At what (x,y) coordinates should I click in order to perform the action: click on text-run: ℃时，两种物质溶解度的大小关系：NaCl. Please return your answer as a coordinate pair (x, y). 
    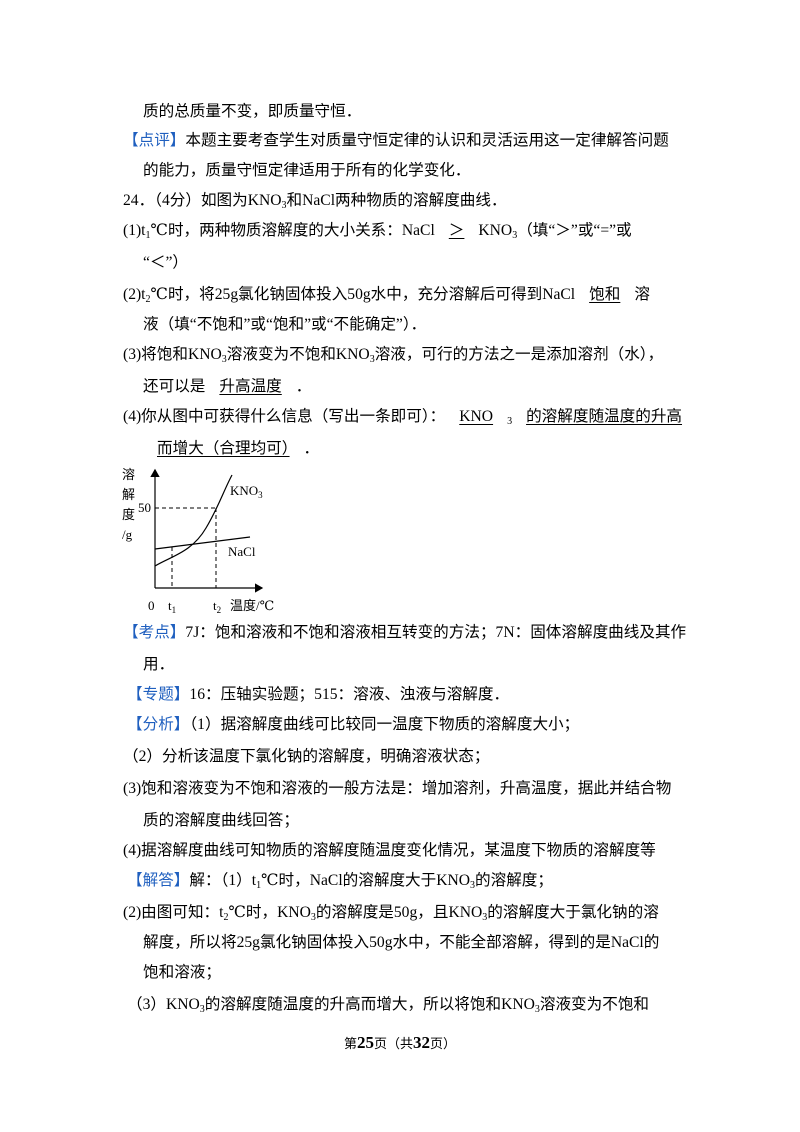
    Looking at the image, I should click on (292, 230).